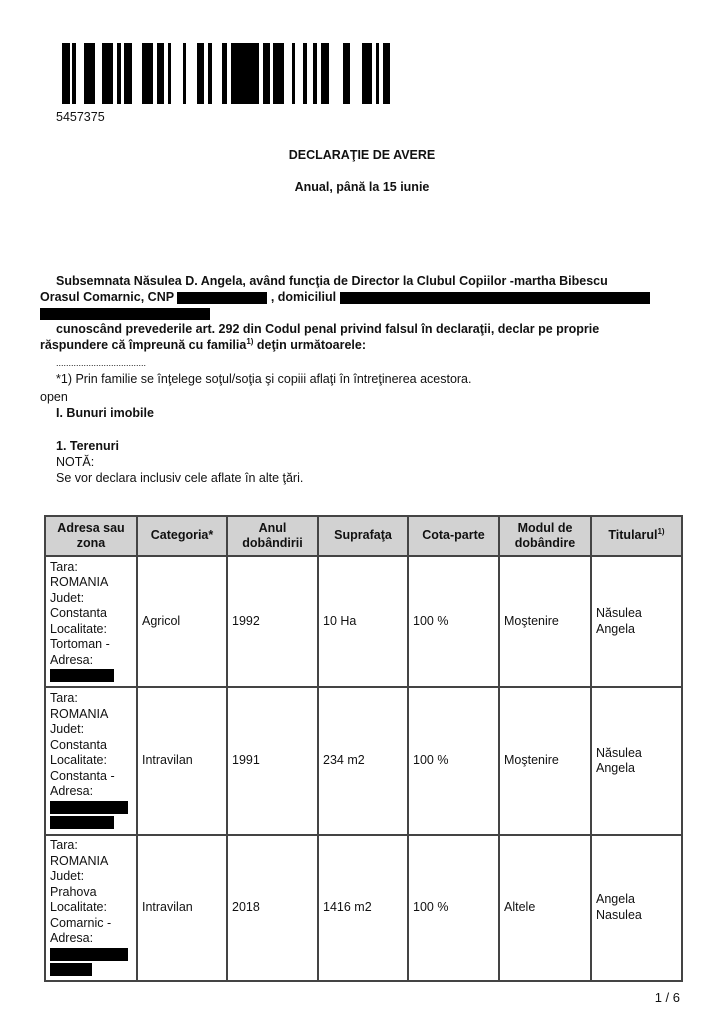  What do you see at coordinates (303, 297) in the screenshot?
I see `domicile-label: , domiciliul` at bounding box center [303, 297].